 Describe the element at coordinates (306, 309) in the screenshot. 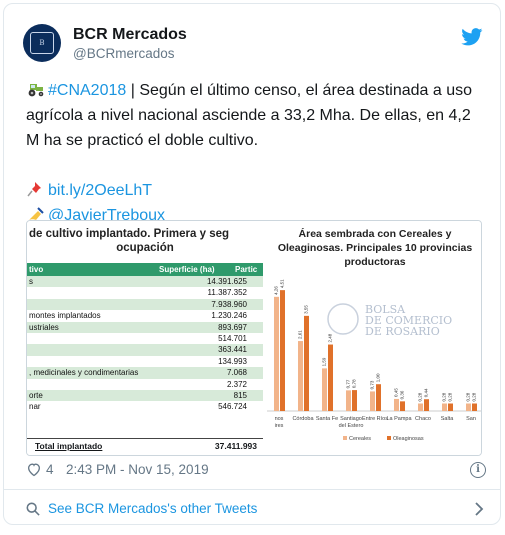

I see `bar-value-label: 3,55` at that location.